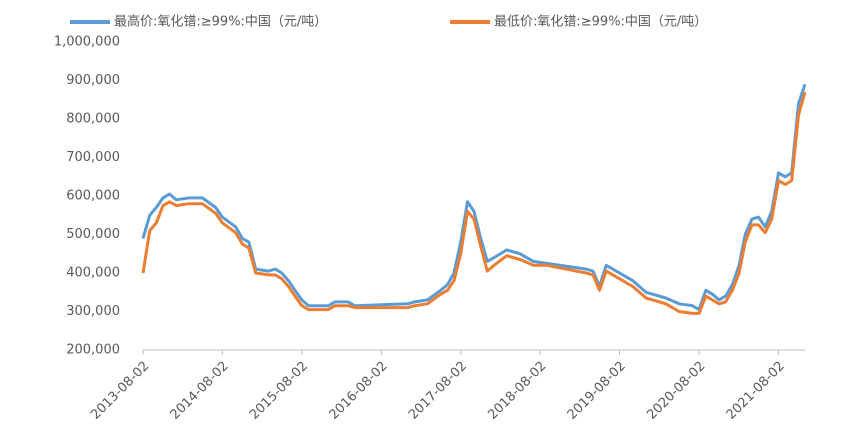  What do you see at coordinates (93, 234) in the screenshot?
I see `y-tick-label: 500,000` at bounding box center [93, 234].